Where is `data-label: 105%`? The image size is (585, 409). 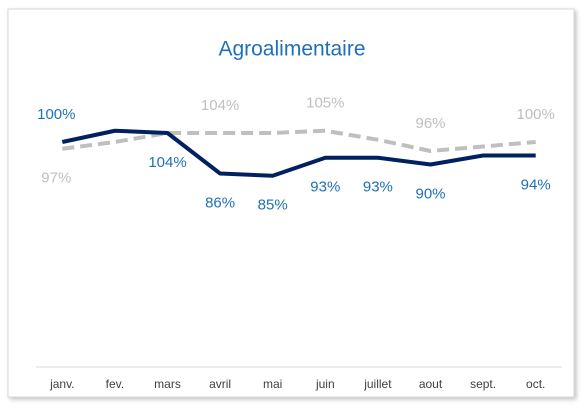 data-label: 105% is located at coordinates (325, 103).